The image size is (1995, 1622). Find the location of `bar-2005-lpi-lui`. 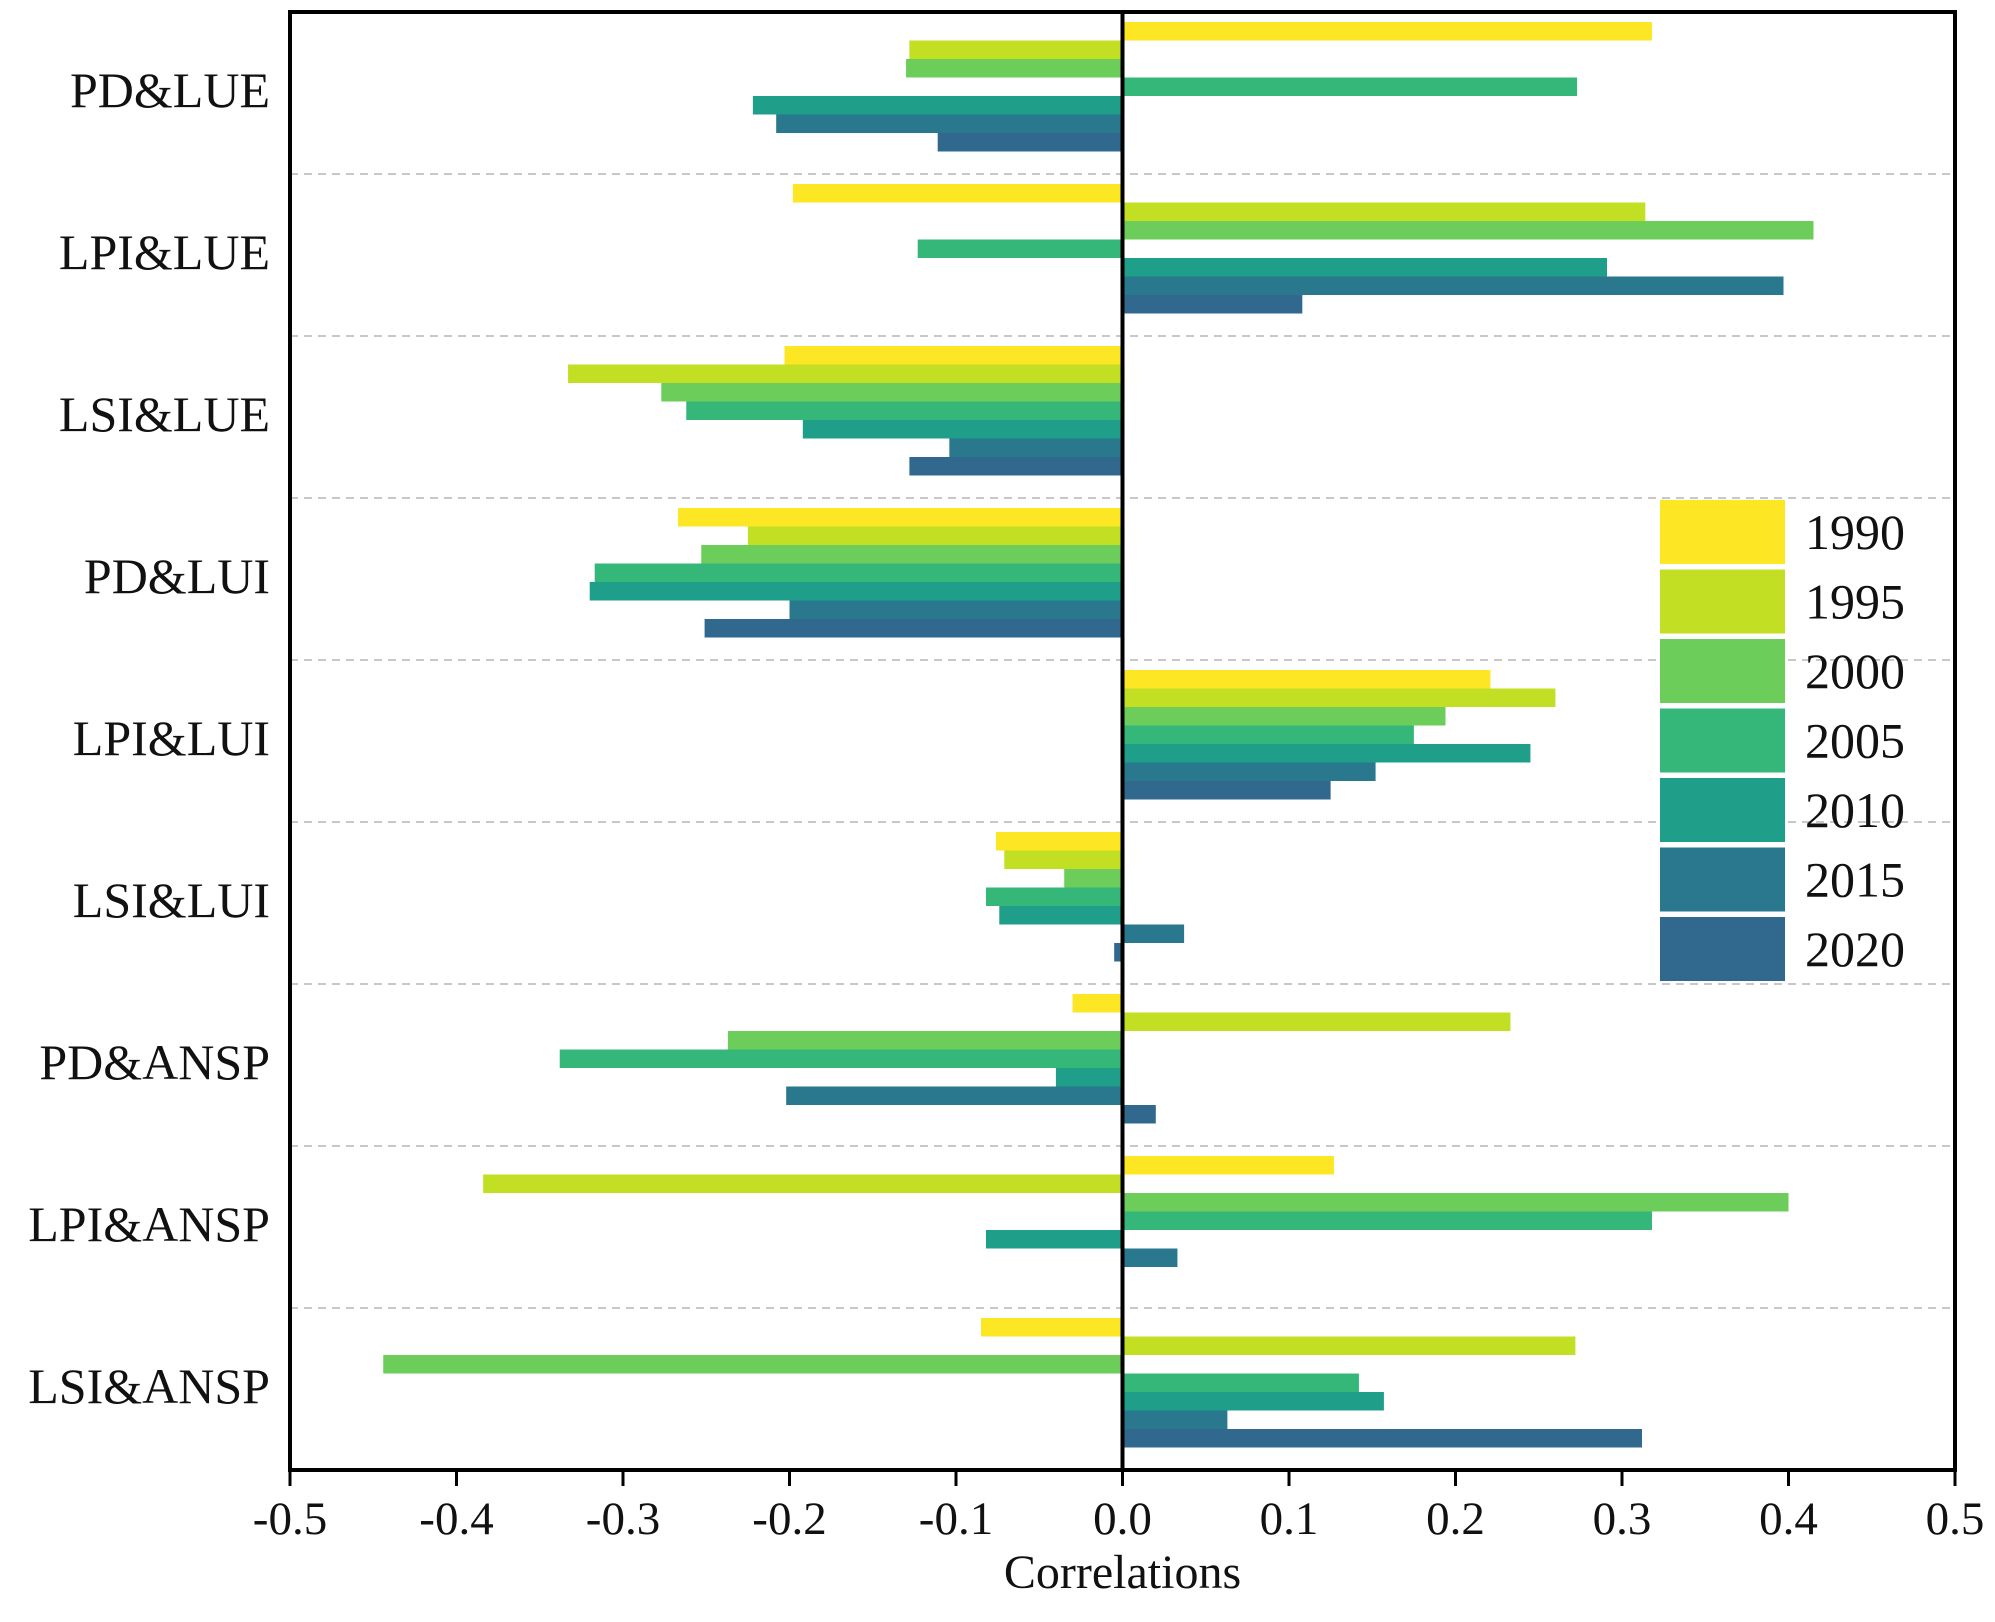

bar-2005-lpi-lui is located at coordinates (1268, 734).